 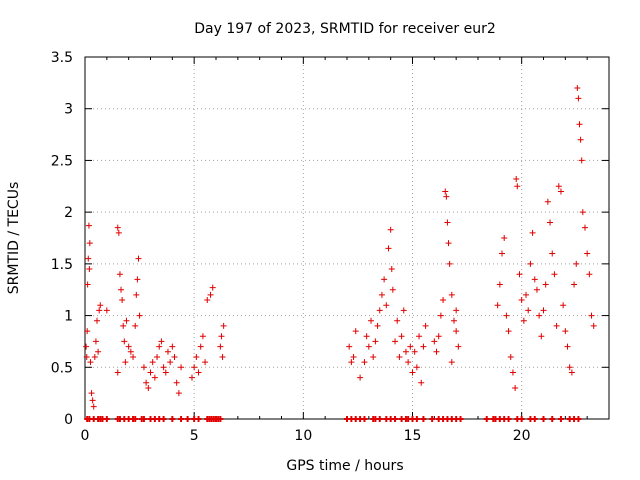 What do you see at coordinates (62, 58) in the screenshot?
I see `y-tick-label: 3.5` at bounding box center [62, 58].